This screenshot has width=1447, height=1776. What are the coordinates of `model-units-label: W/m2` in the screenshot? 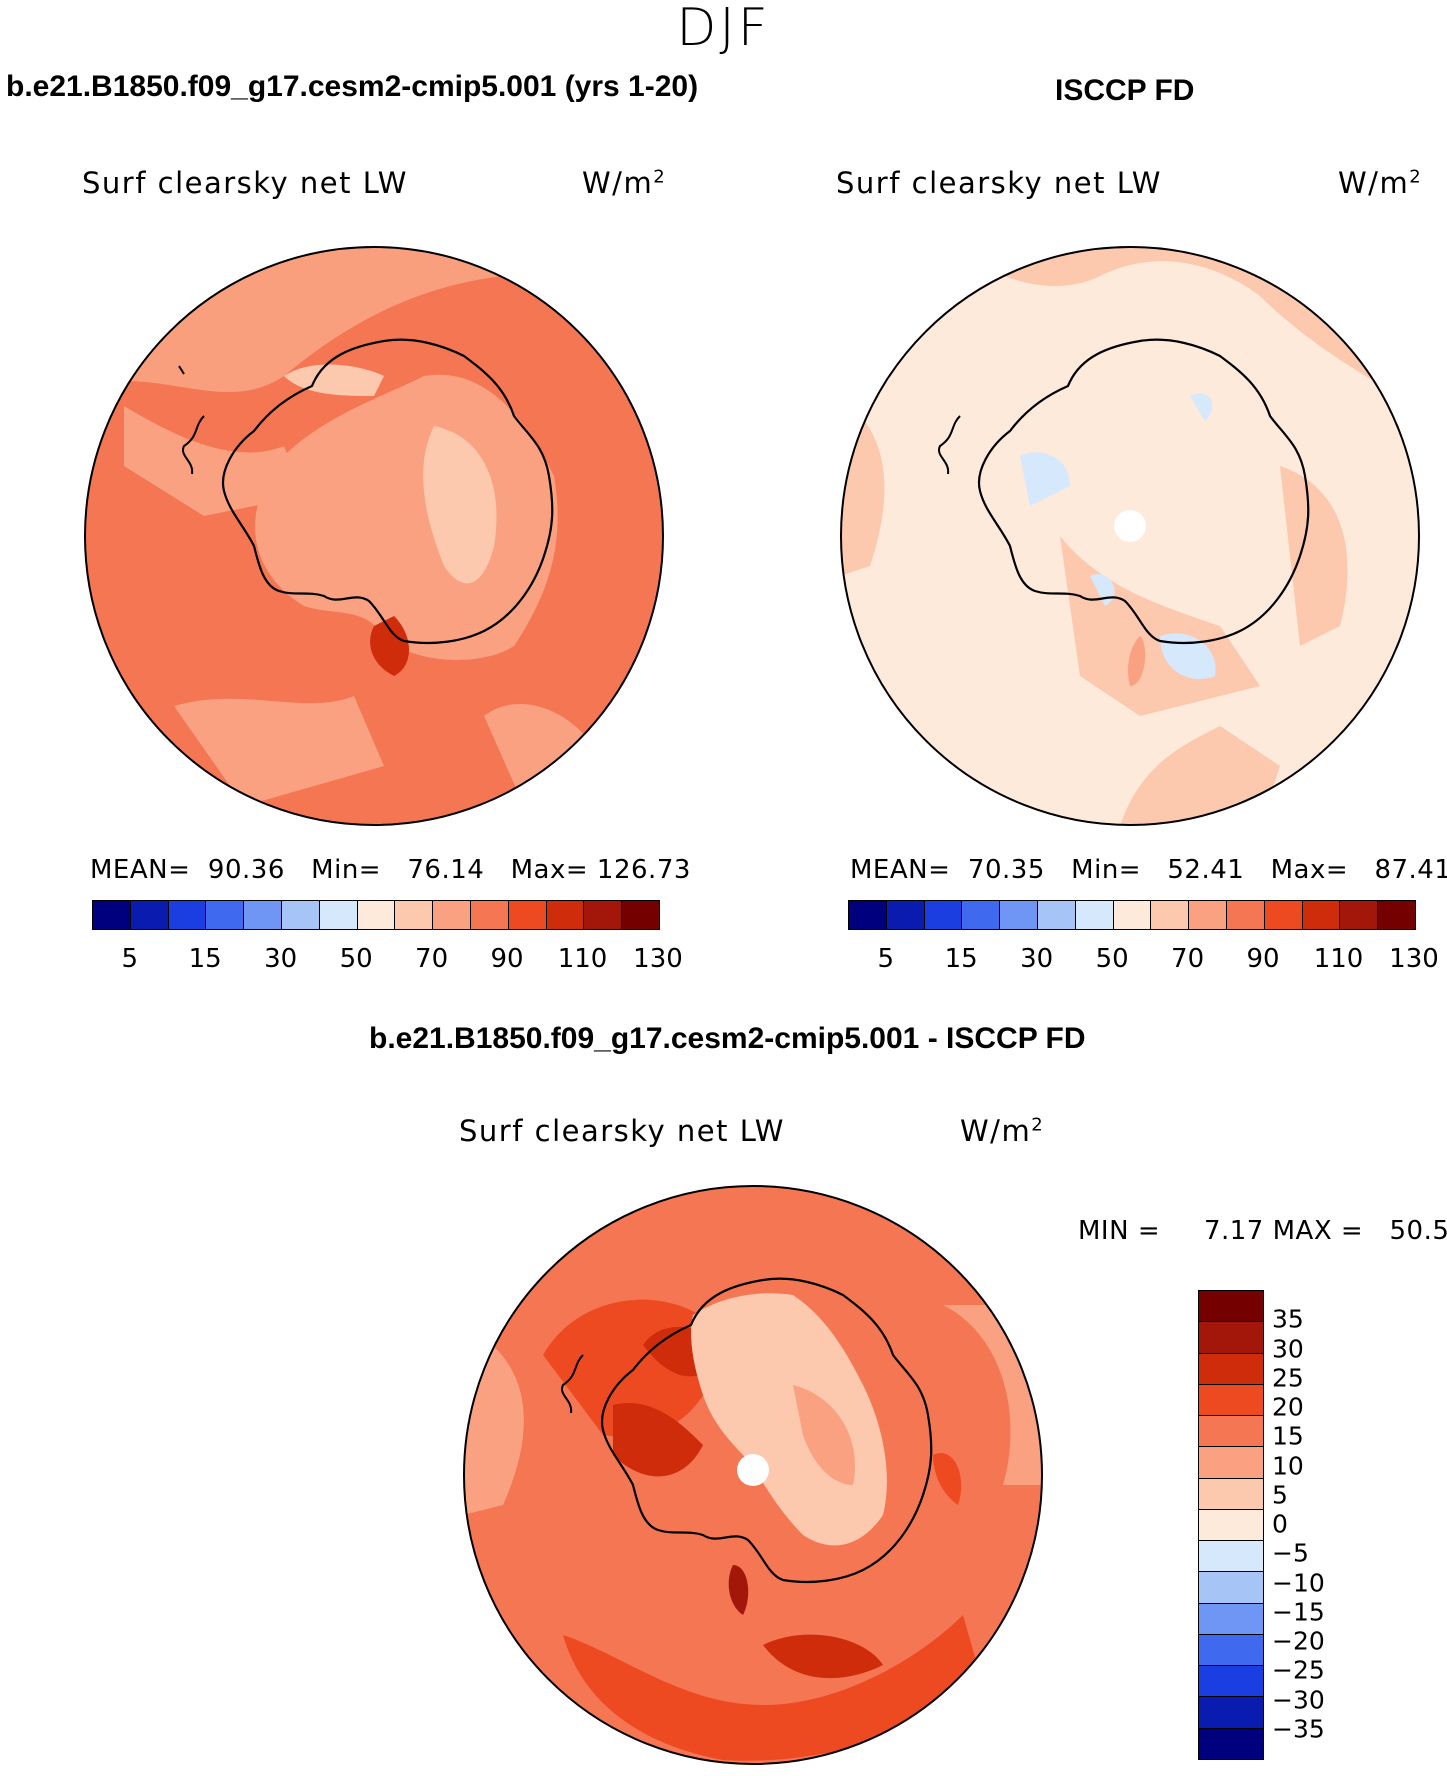 It's located at (624, 183).